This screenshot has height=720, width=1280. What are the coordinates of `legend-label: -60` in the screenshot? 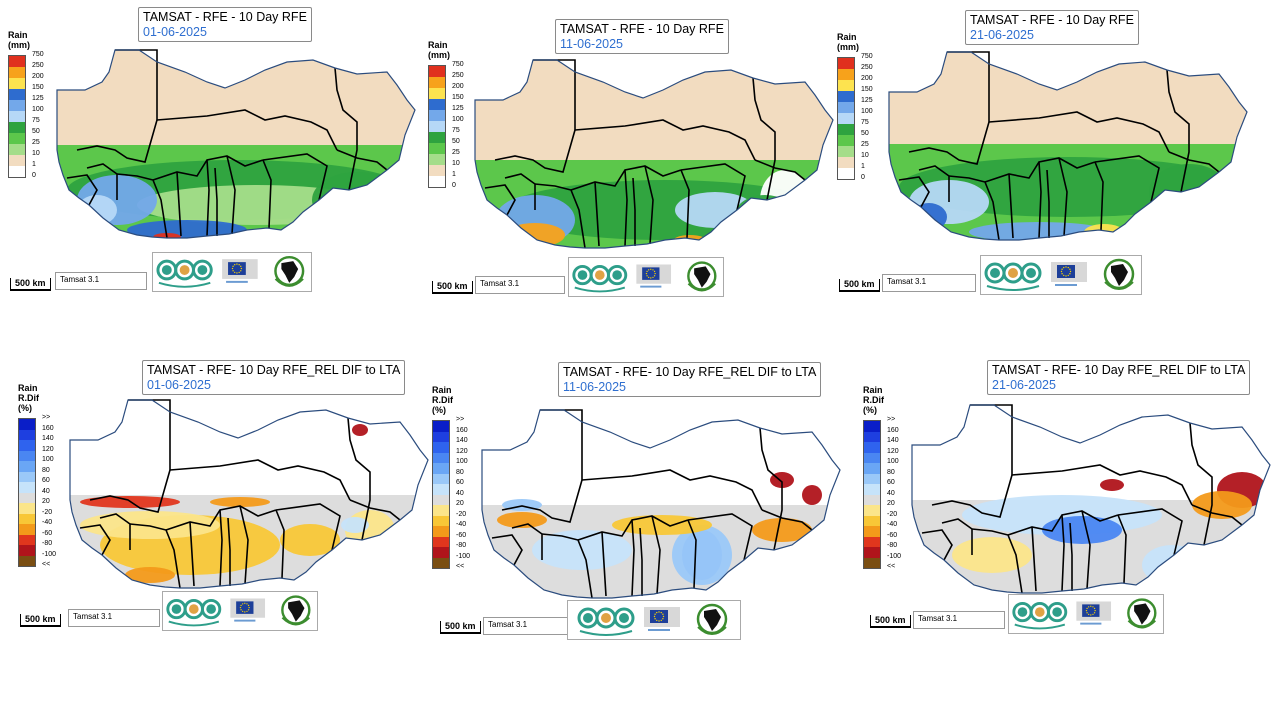 It's located at (47, 533).